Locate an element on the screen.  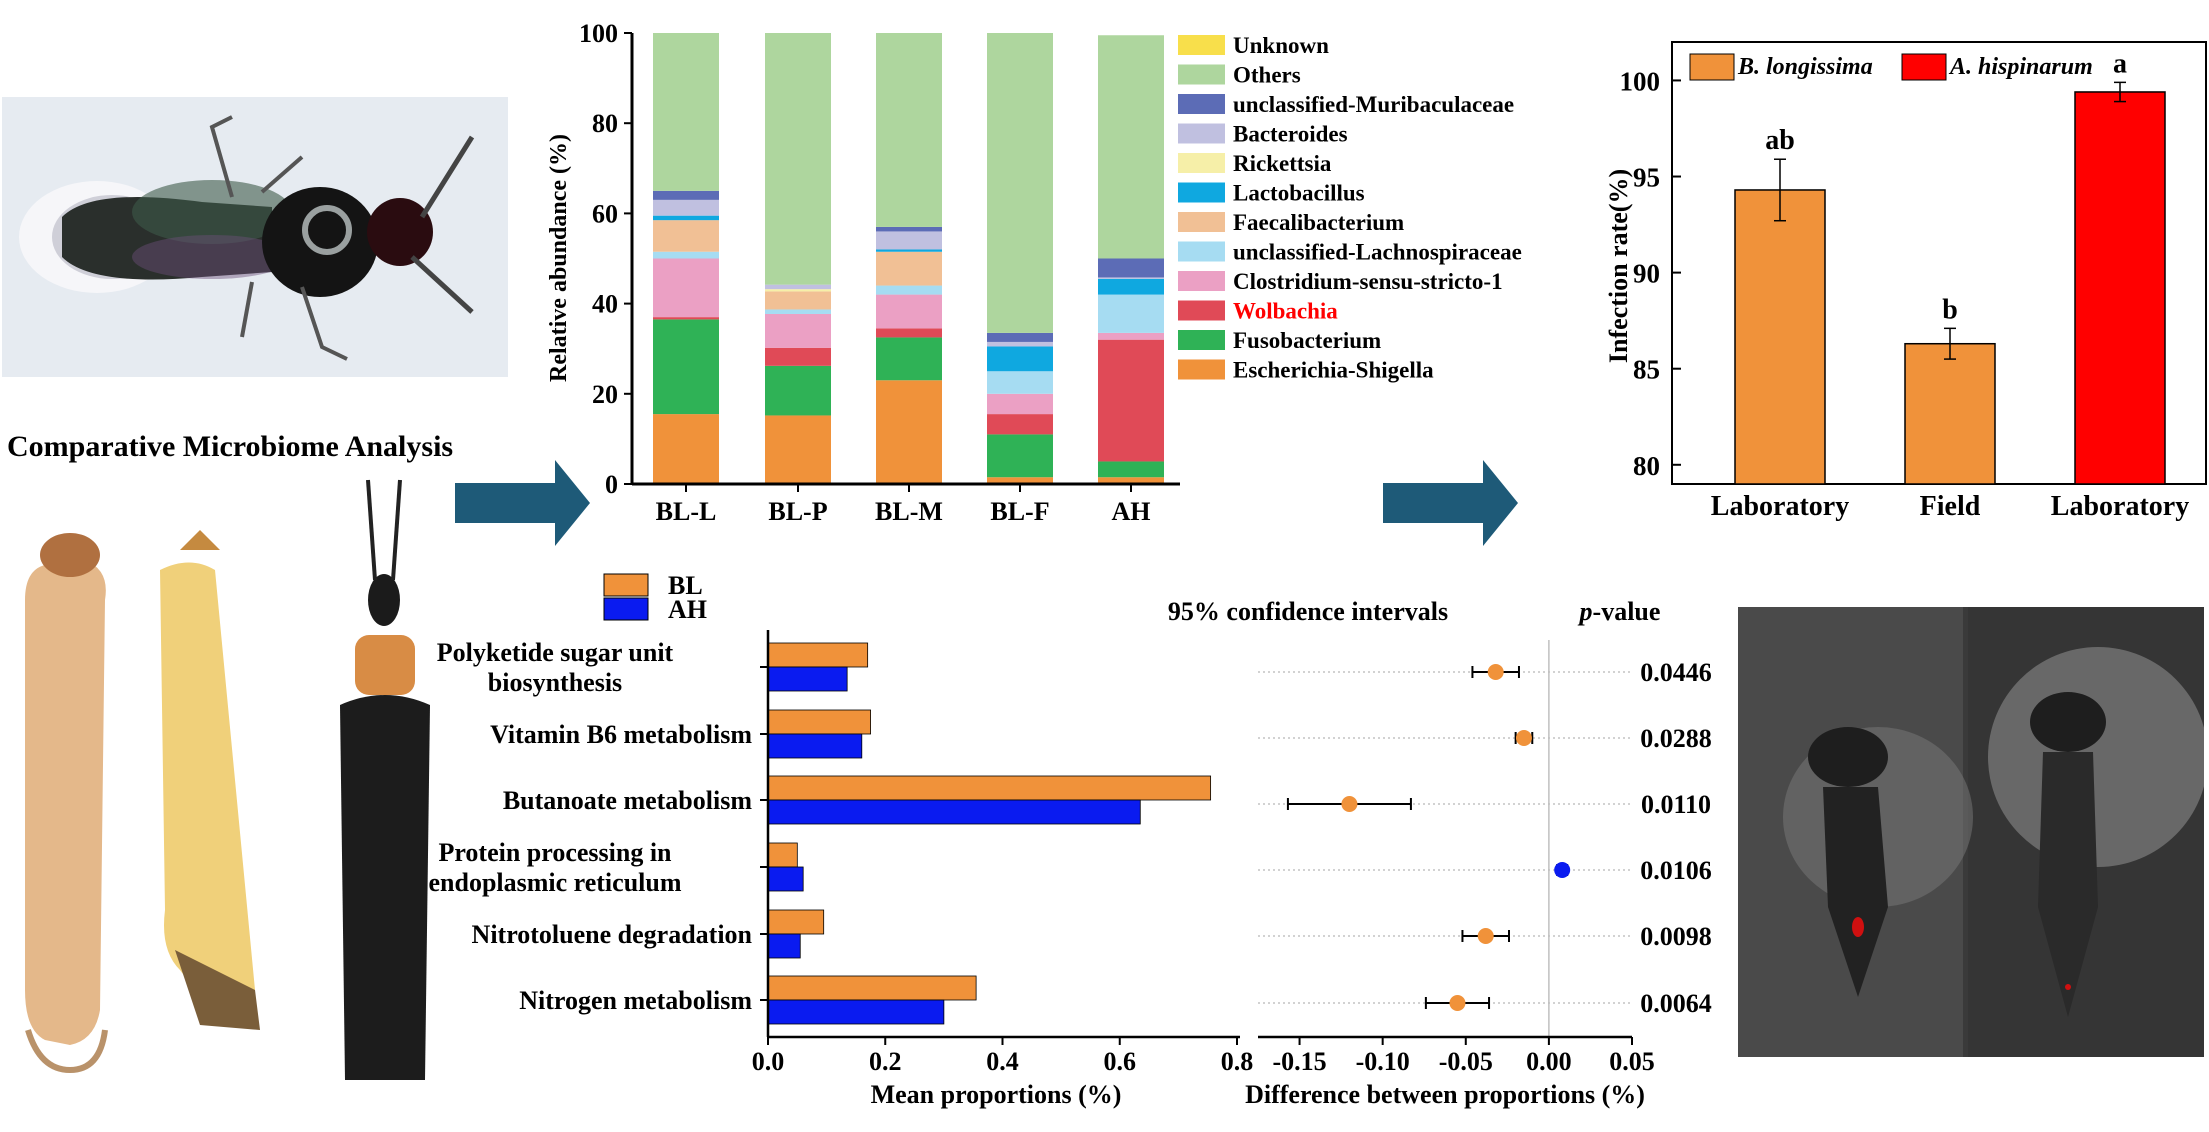
infection-y-tick-3: 95 is located at coordinates (1646, 178).